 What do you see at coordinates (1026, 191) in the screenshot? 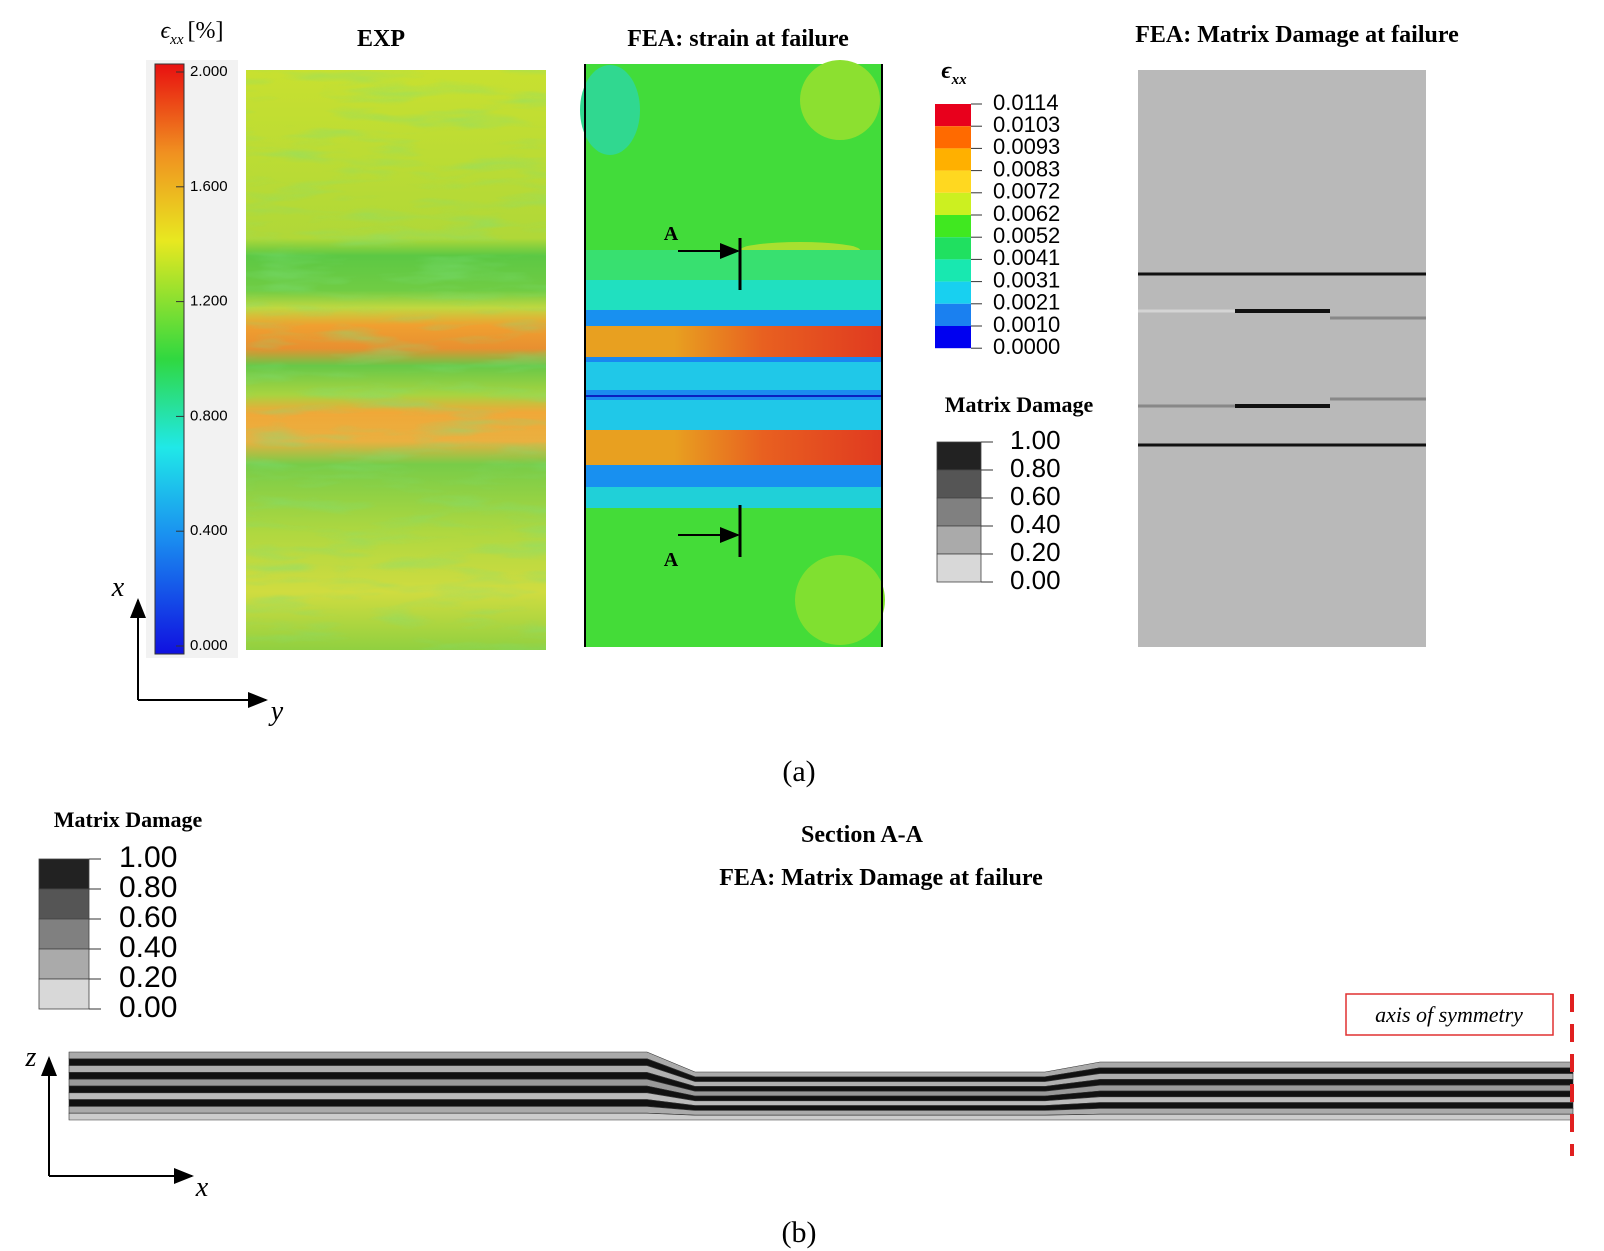
I see `tick-label: 0.0072` at bounding box center [1026, 191].